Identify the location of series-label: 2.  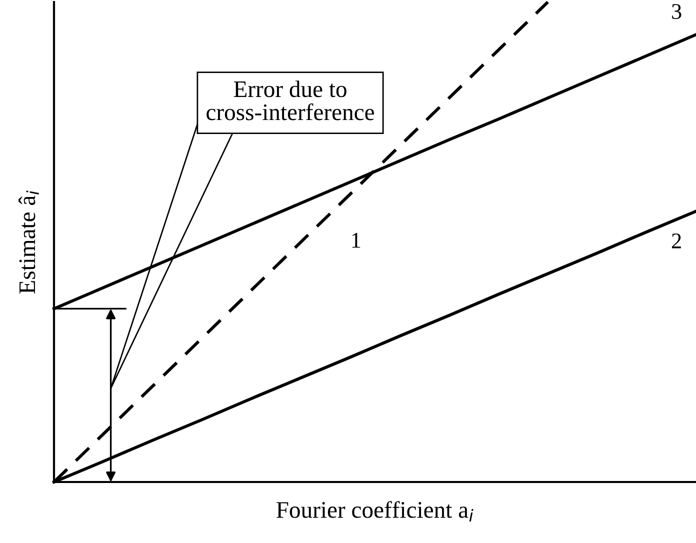
(676, 241).